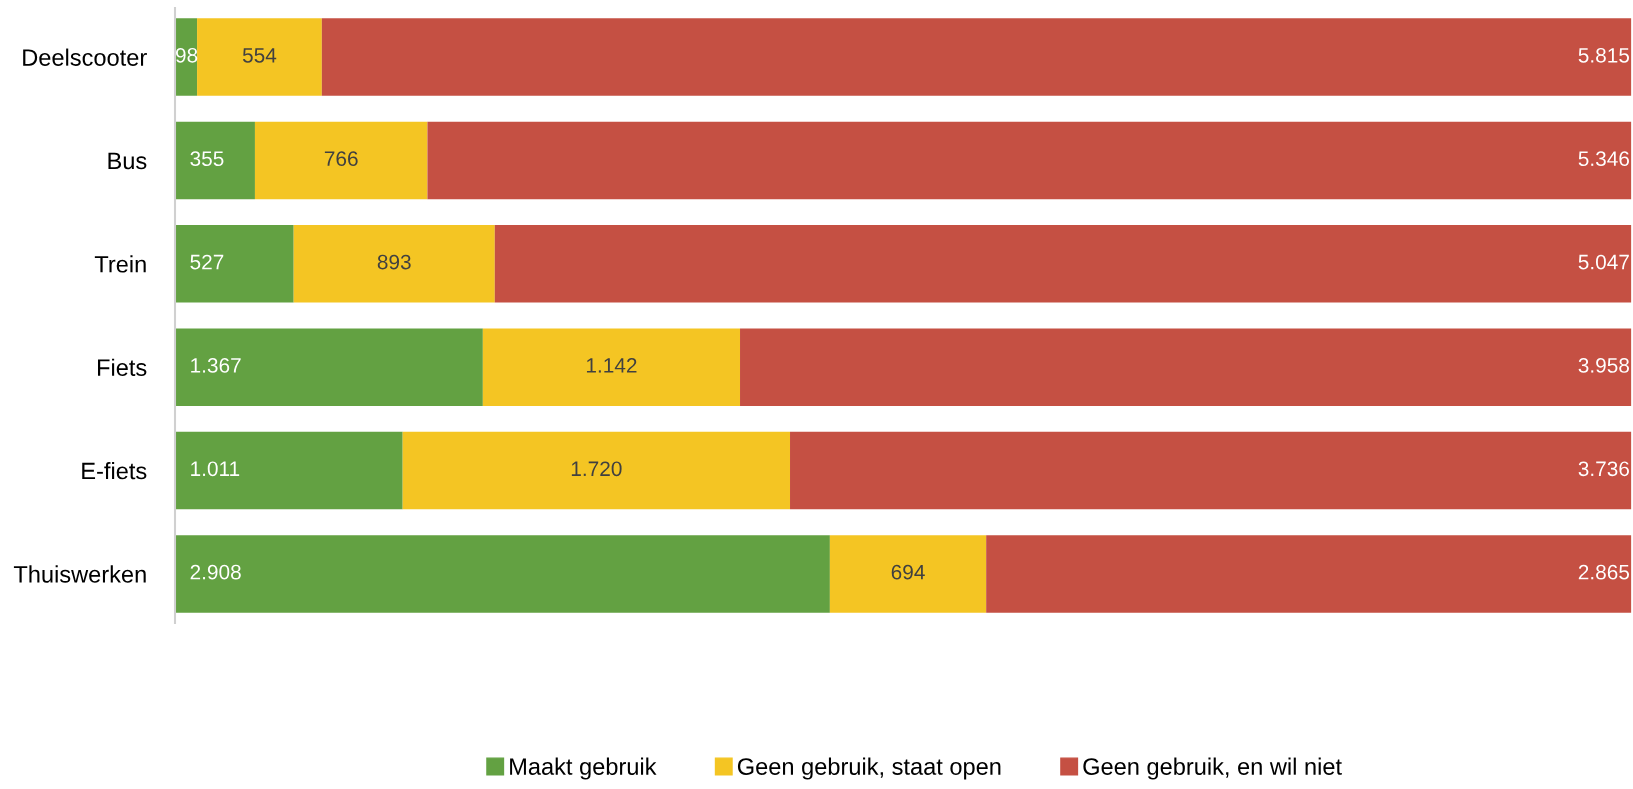  Describe the element at coordinates (583, 768) in the screenshot. I see `legend-label: Maakt gebruik` at that location.